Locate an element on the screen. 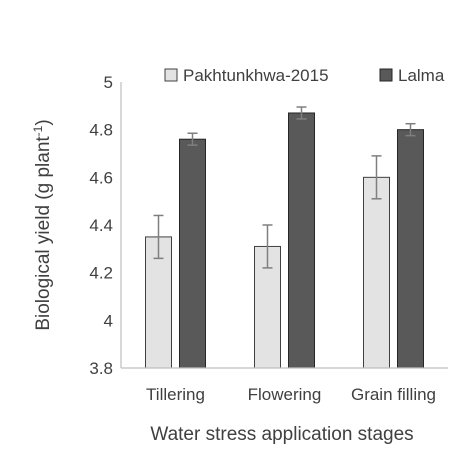  y-tick-label: 4.6 is located at coordinates (101, 177).